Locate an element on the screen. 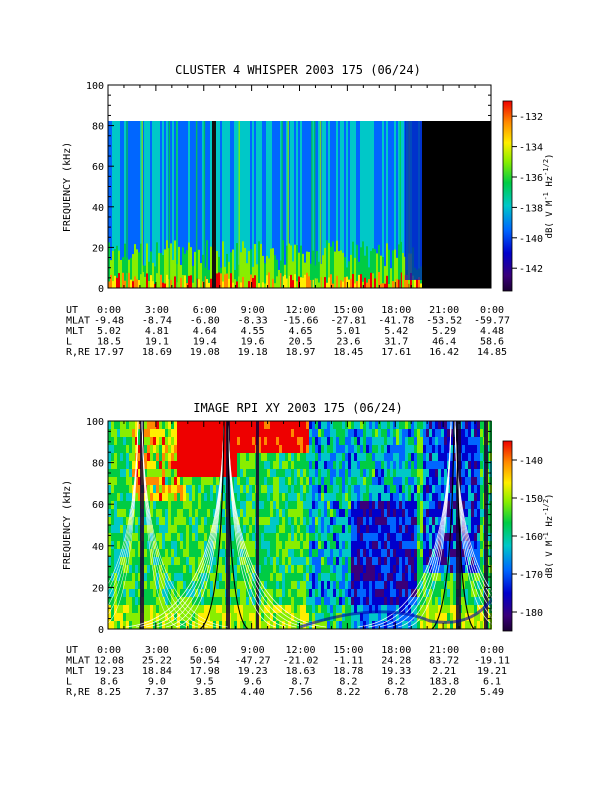  colorbar-tick-label: -180 is located at coordinates (531, 613).